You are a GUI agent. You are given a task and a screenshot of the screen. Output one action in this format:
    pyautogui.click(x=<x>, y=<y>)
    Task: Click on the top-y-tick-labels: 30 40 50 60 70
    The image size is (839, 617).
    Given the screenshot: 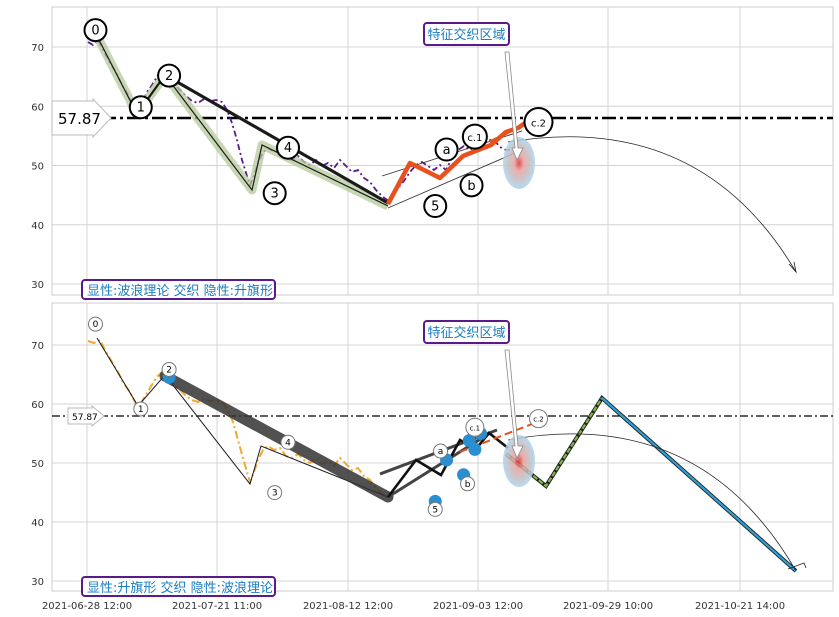 What is the action you would take?
    pyautogui.click(x=37, y=167)
    